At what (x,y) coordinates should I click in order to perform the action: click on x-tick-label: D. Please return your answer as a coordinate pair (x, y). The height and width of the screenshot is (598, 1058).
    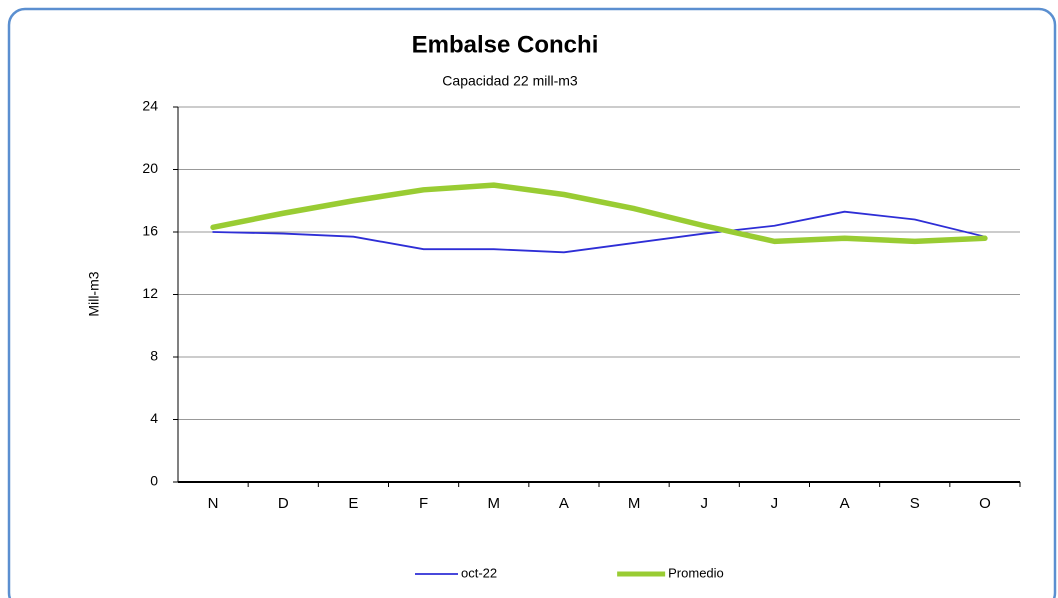
    Looking at the image, I should click on (283, 503).